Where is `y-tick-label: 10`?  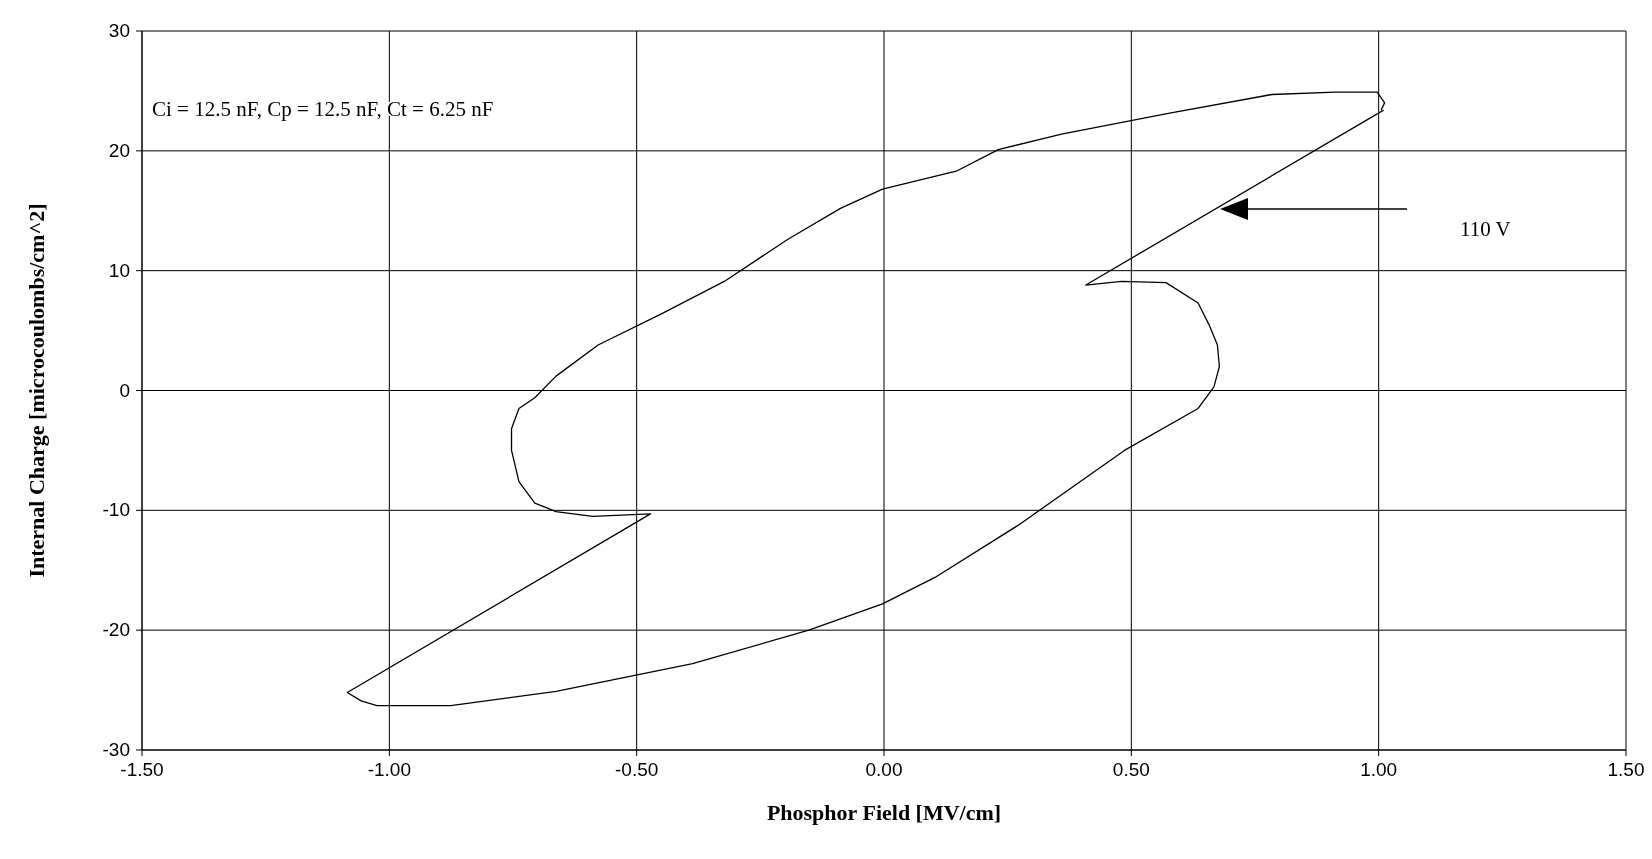
y-tick-label: 10 is located at coordinates (119, 270).